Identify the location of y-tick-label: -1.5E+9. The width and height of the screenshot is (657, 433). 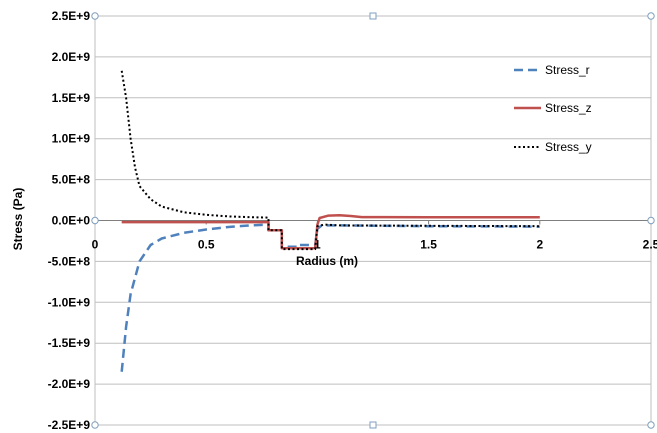
(69, 343).